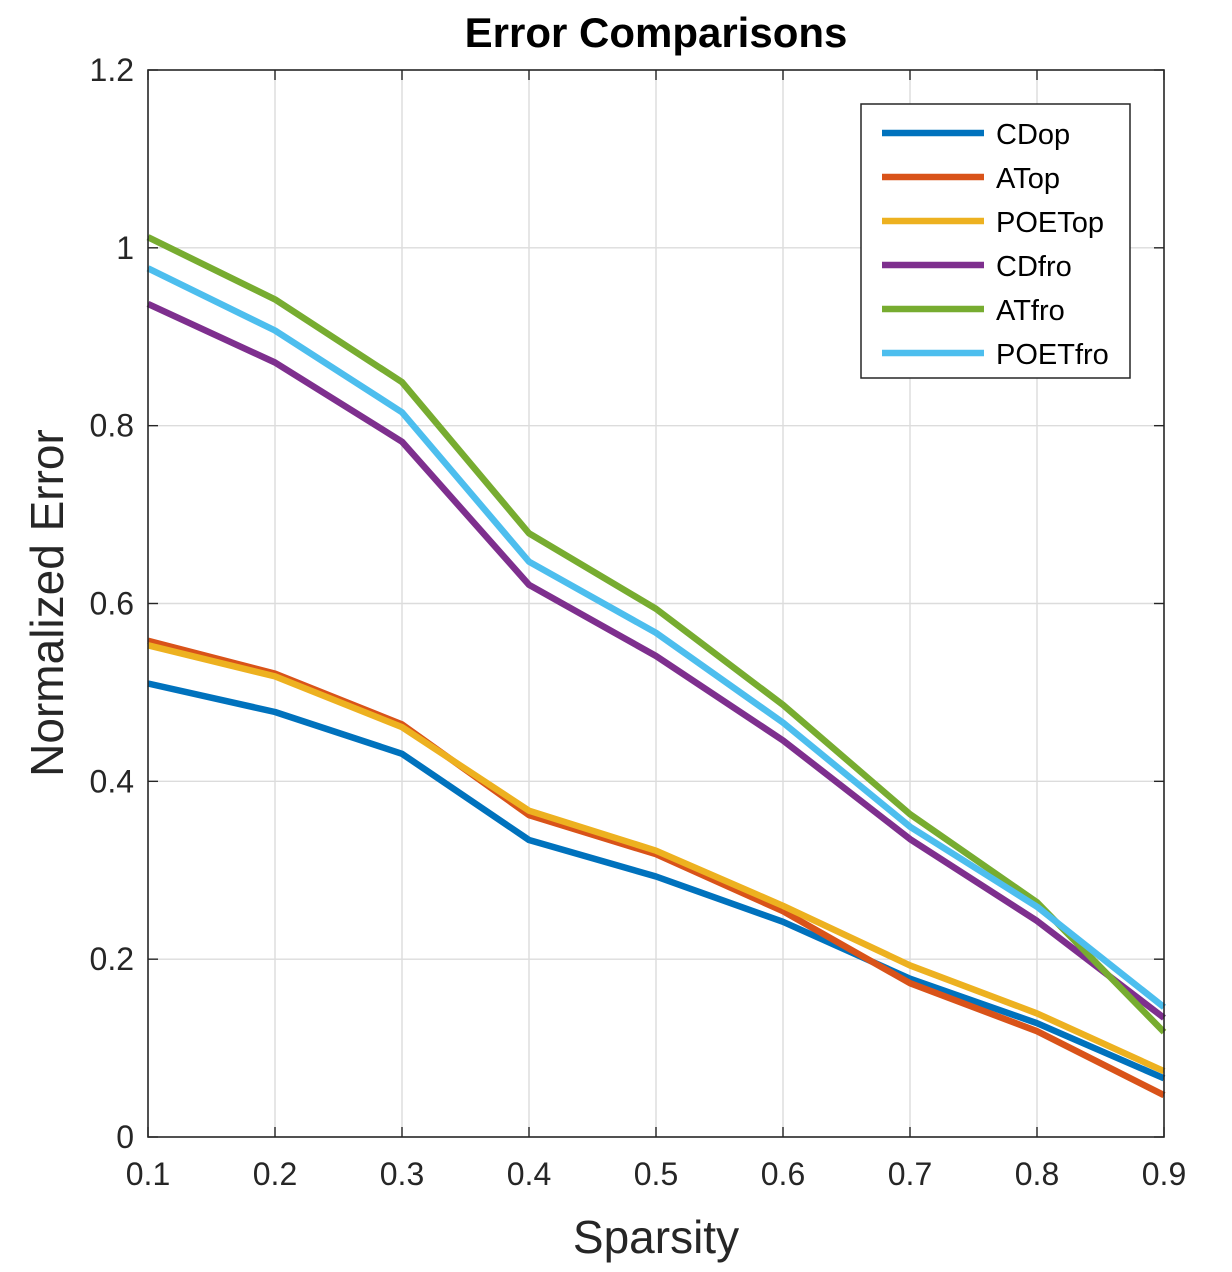 The width and height of the screenshot is (1232, 1272). Describe the element at coordinates (275, 1174) in the screenshot. I see `x-tick-label: 0.2` at that location.